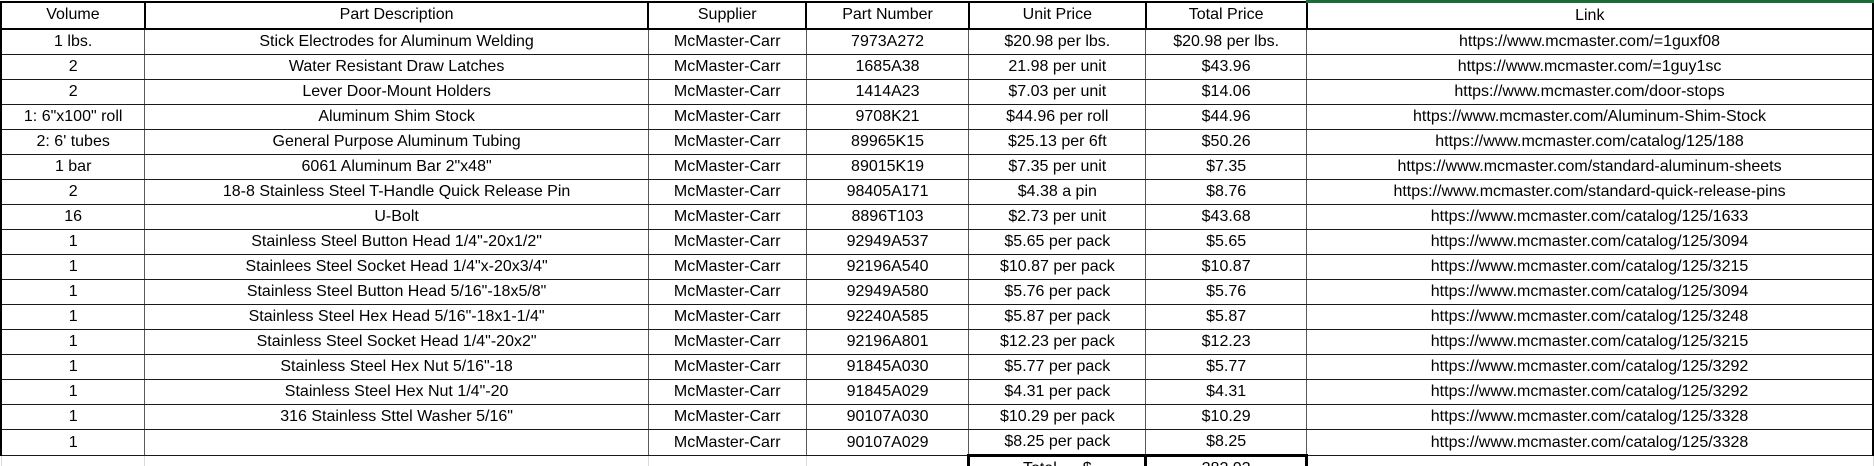  Describe the element at coordinates (396, 117) in the screenshot. I see `cell-part-description: Aluminum Shim Stock` at that location.